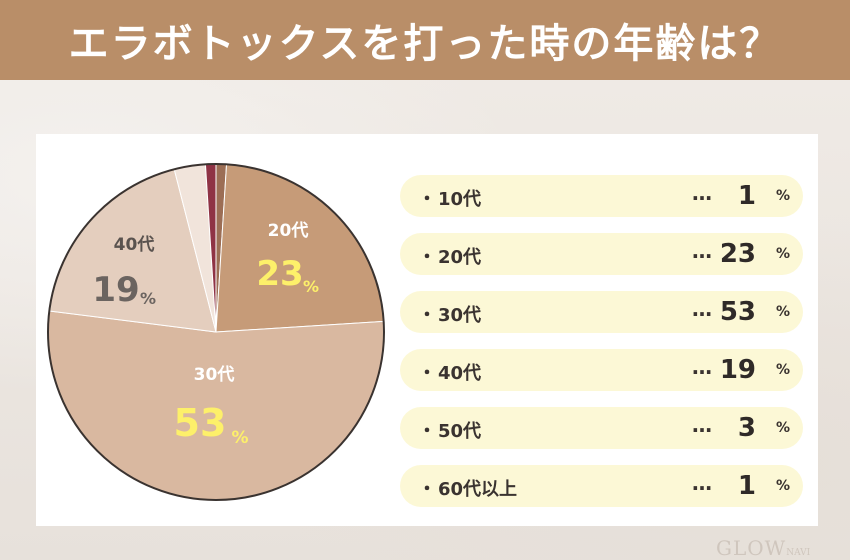 This screenshot has width=850, height=560. Describe the element at coordinates (214, 374) in the screenshot. I see `slice-label-30: 30代` at that location.